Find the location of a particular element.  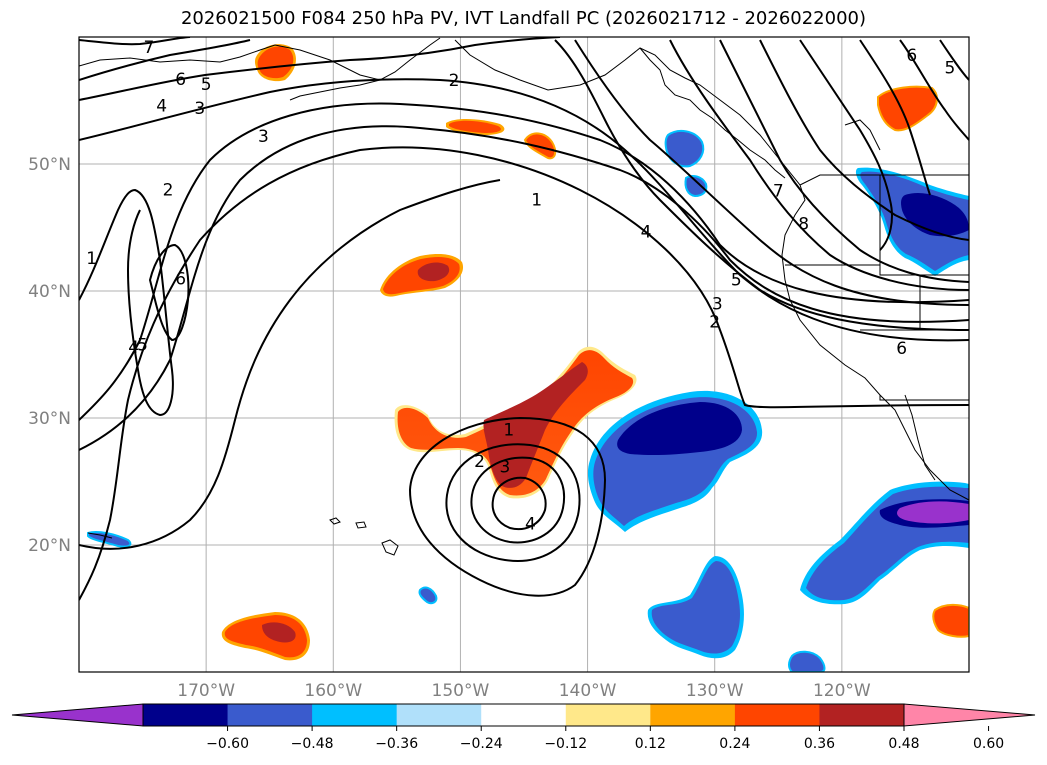

lat-label: 20°N is located at coordinates (49, 546).